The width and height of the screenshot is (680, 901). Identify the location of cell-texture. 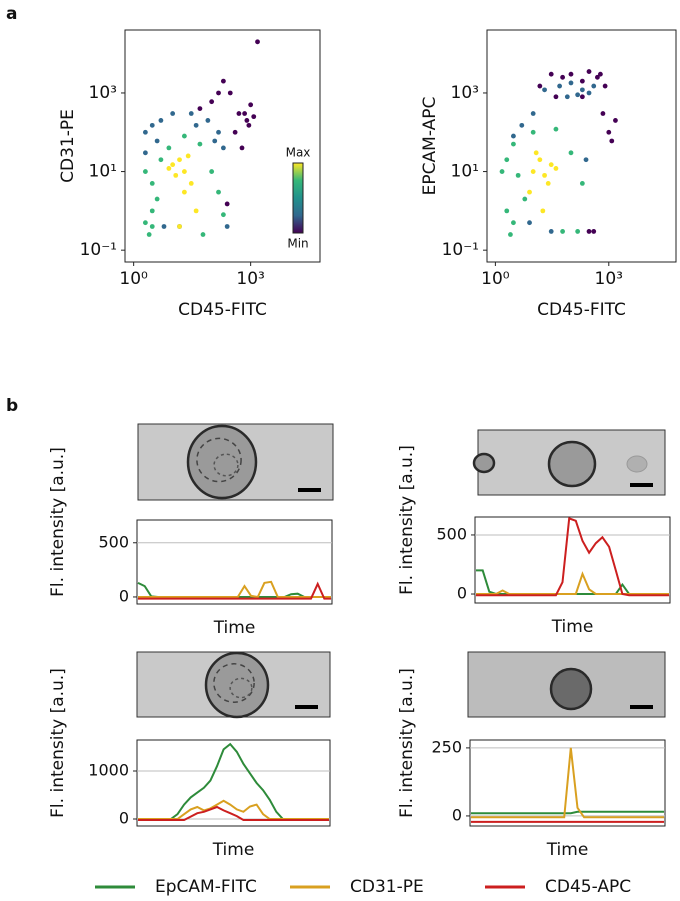
(241, 688).